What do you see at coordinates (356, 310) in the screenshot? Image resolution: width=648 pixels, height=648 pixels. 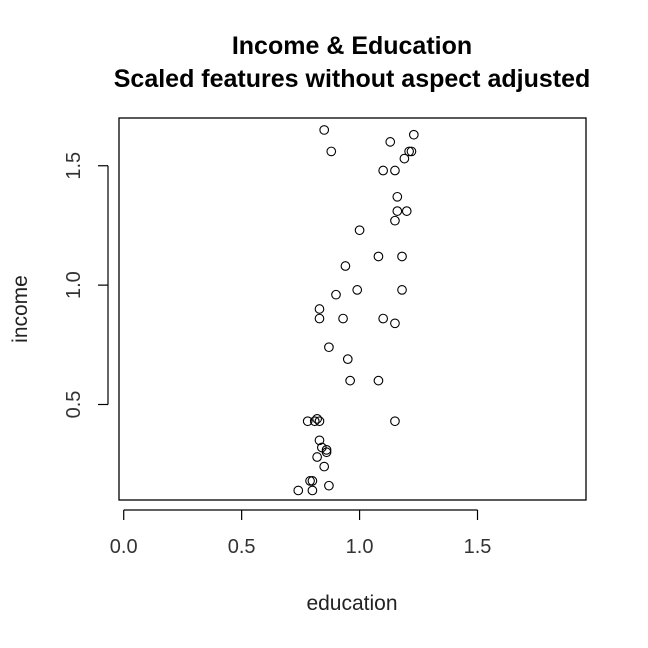 I see `data-points` at bounding box center [356, 310].